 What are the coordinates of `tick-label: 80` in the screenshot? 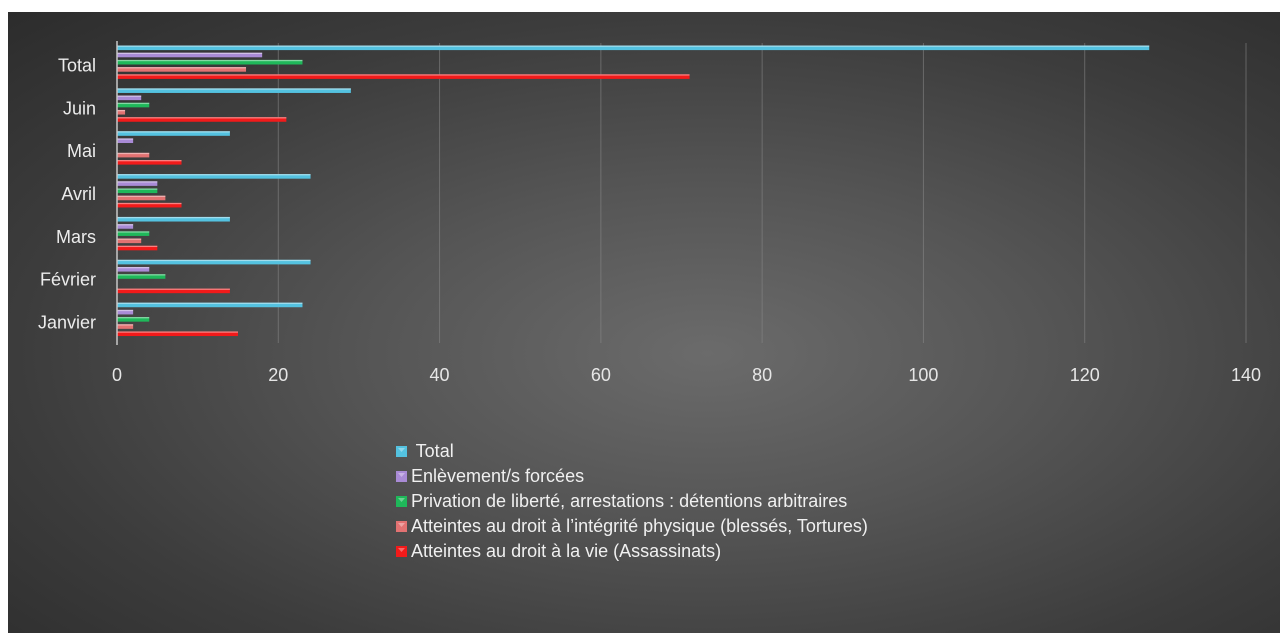 It's located at (762, 375).